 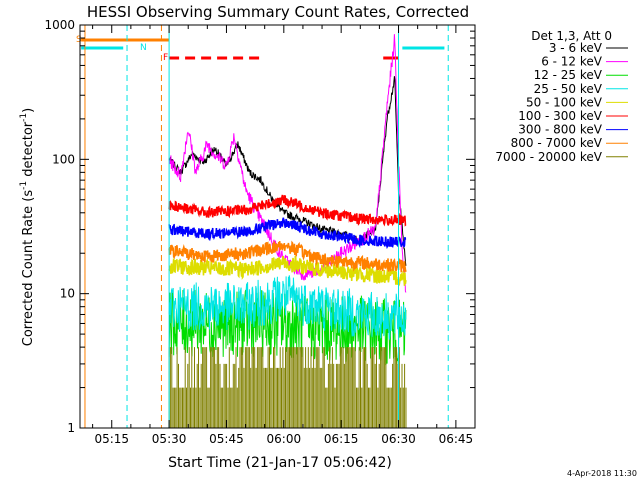 I want to click on y-tick-label: 100, so click(x=63, y=159).